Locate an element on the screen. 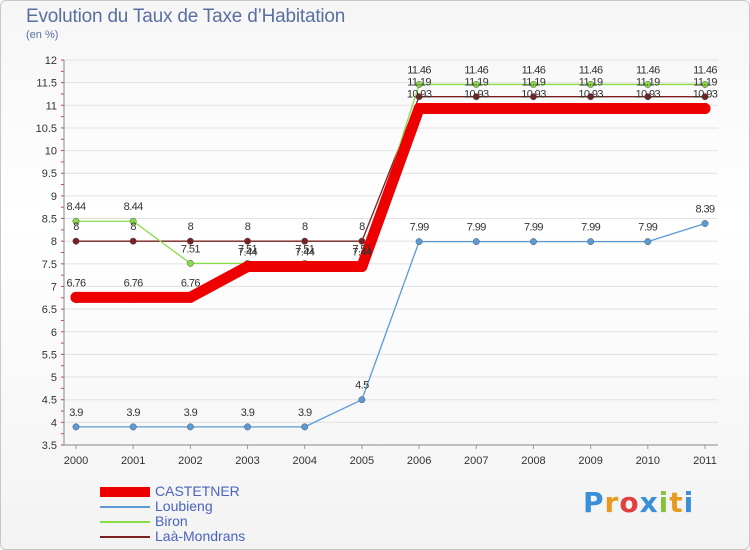 Image resolution: width=750 pixels, height=550 pixels. x-tick-label: 2011 is located at coordinates (705, 461).